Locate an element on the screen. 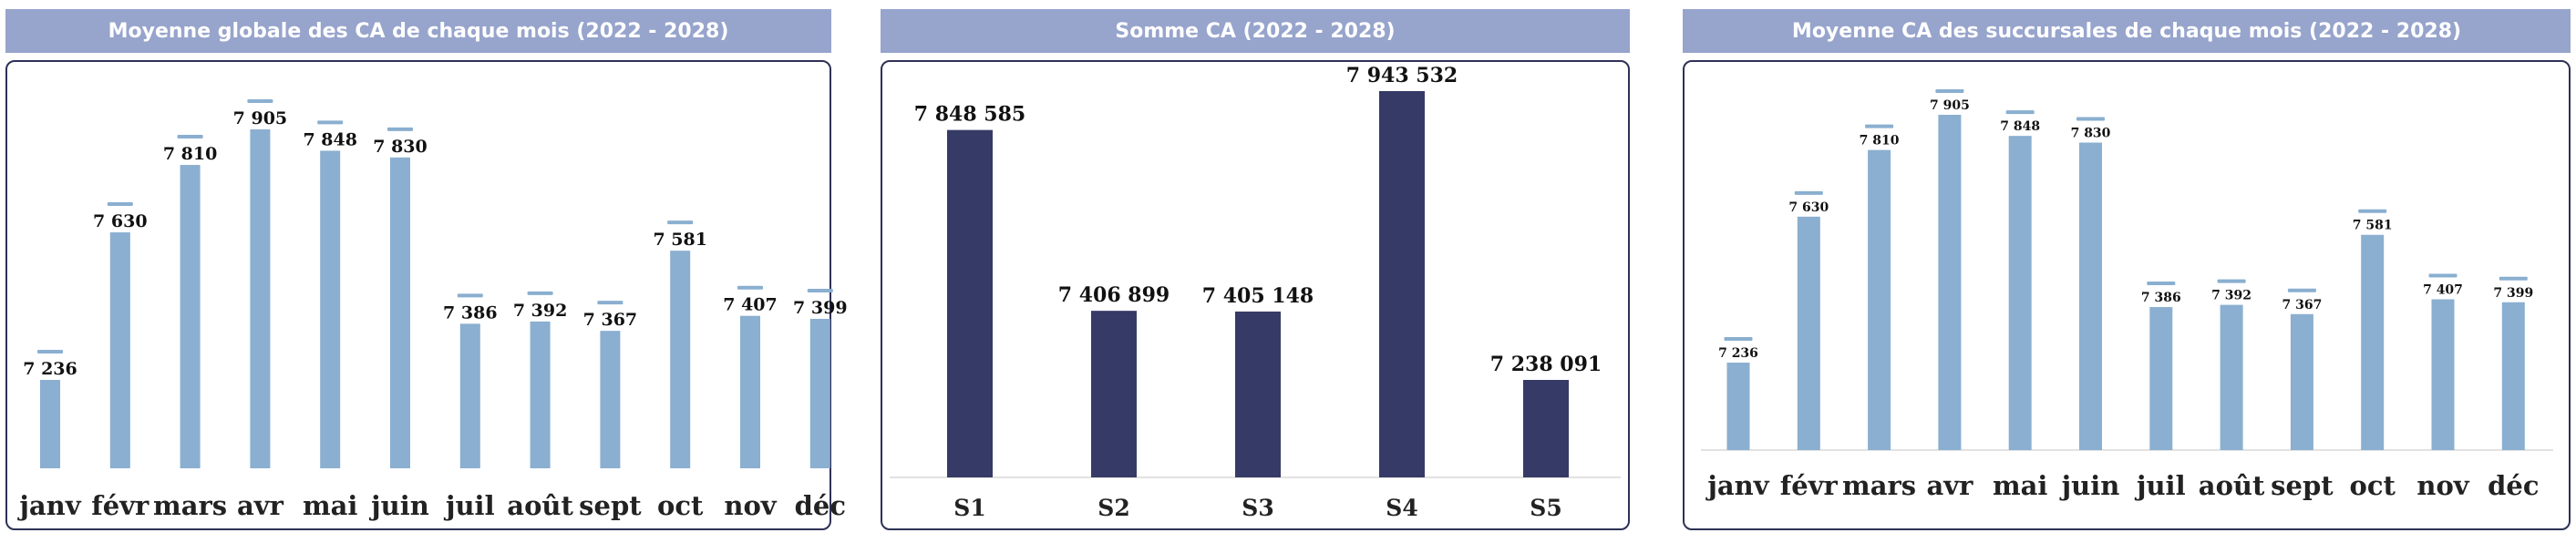 The height and width of the screenshot is (543, 2576). x-tick-label: déc is located at coordinates (2513, 486).